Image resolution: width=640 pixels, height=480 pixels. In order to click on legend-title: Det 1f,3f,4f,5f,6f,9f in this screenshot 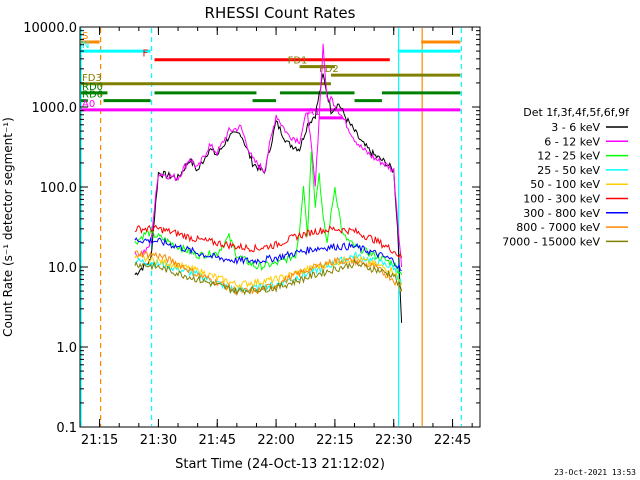, I will do `click(576, 112)`.